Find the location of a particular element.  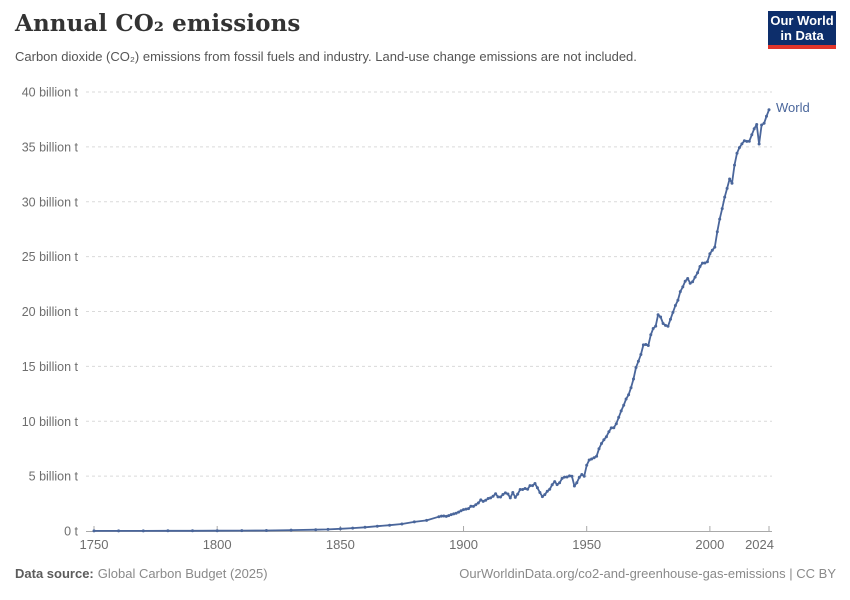

series-label-world: World is located at coordinates (793, 107).